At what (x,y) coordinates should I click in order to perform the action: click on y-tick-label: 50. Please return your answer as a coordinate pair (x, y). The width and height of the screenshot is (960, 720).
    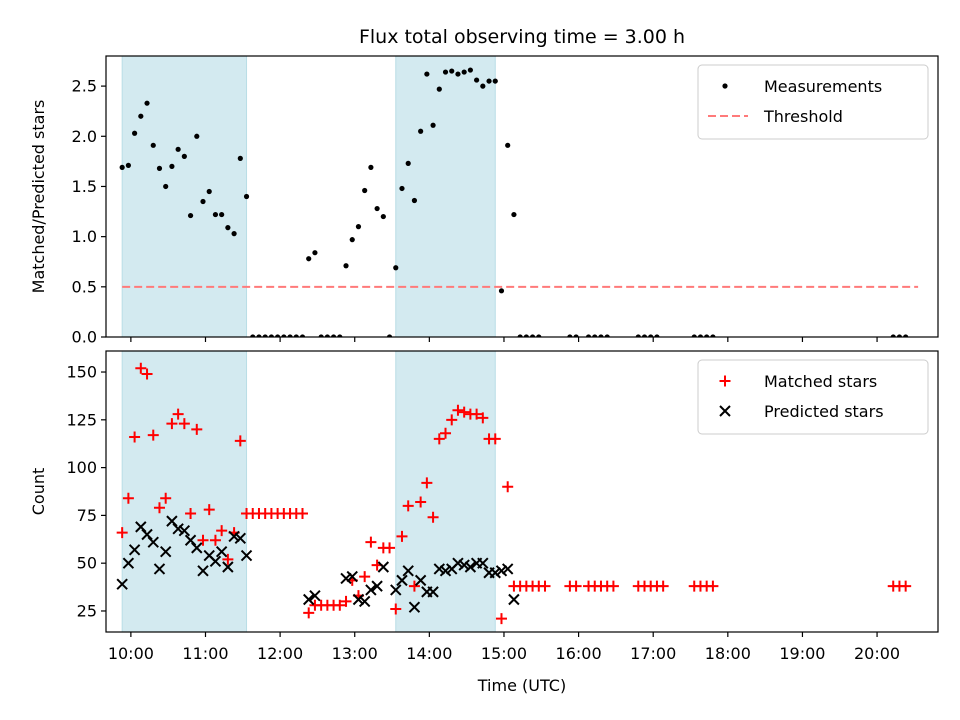
    Looking at the image, I should click on (87, 563).